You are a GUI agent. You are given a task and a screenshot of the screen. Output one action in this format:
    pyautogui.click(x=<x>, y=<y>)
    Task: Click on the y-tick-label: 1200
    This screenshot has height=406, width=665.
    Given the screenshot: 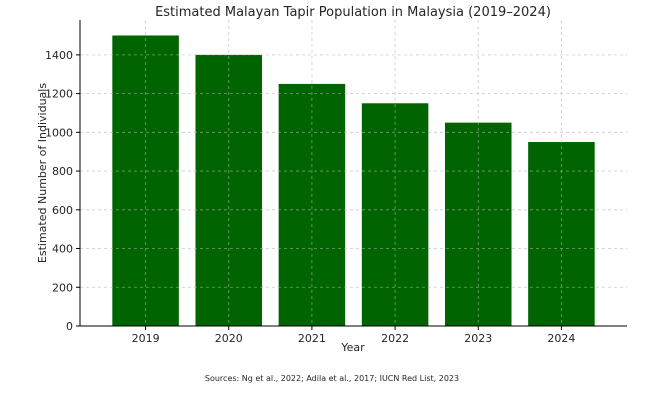 What is the action you would take?
    pyautogui.click(x=59, y=94)
    